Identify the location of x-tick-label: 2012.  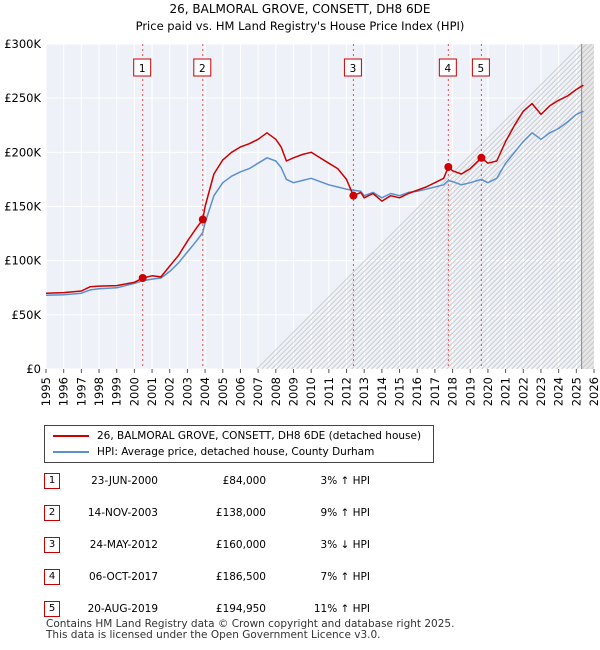
(347, 391).